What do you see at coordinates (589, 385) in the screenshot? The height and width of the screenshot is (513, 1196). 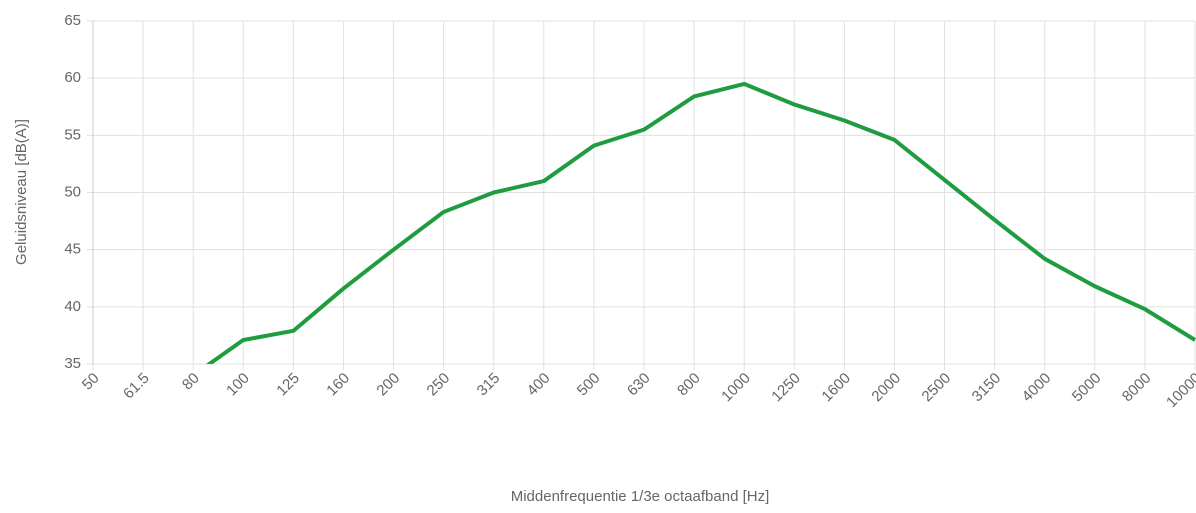 I see `x-tick-label: 500` at bounding box center [589, 385].